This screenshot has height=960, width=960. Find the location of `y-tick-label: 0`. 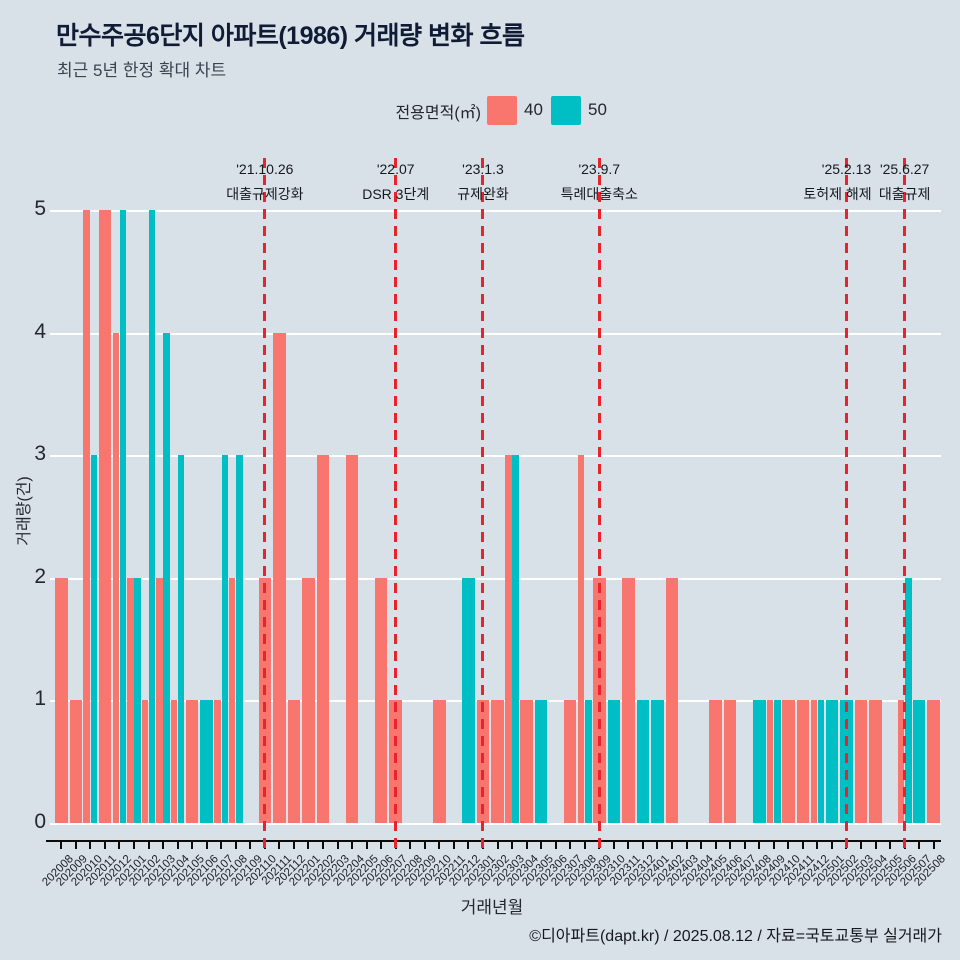

y-tick-label: 0 is located at coordinates (40, 821).